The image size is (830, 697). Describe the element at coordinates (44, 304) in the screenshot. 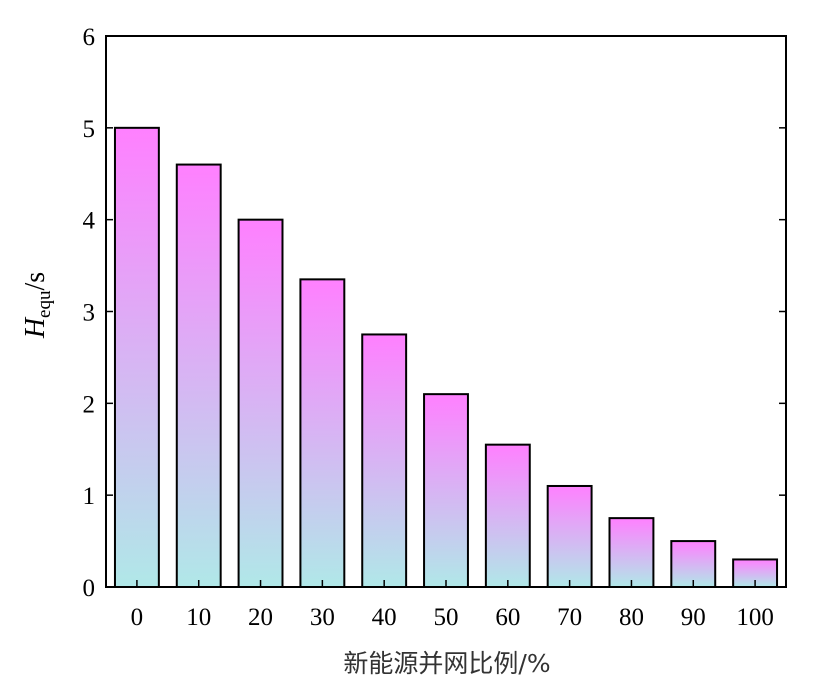

I see `y-axis-label-sub: equ` at that location.